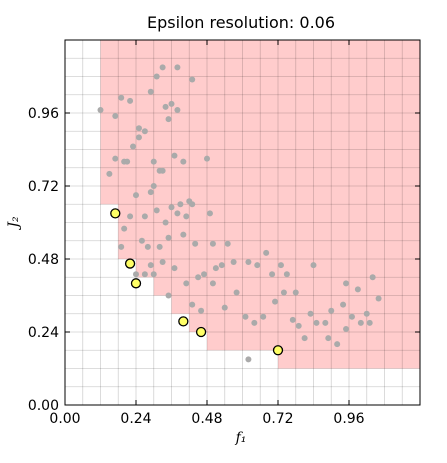 The width and height of the screenshot is (447, 463). Describe the element at coordinates (43, 333) in the screenshot. I see `y-tick-label: 0.24` at that location.